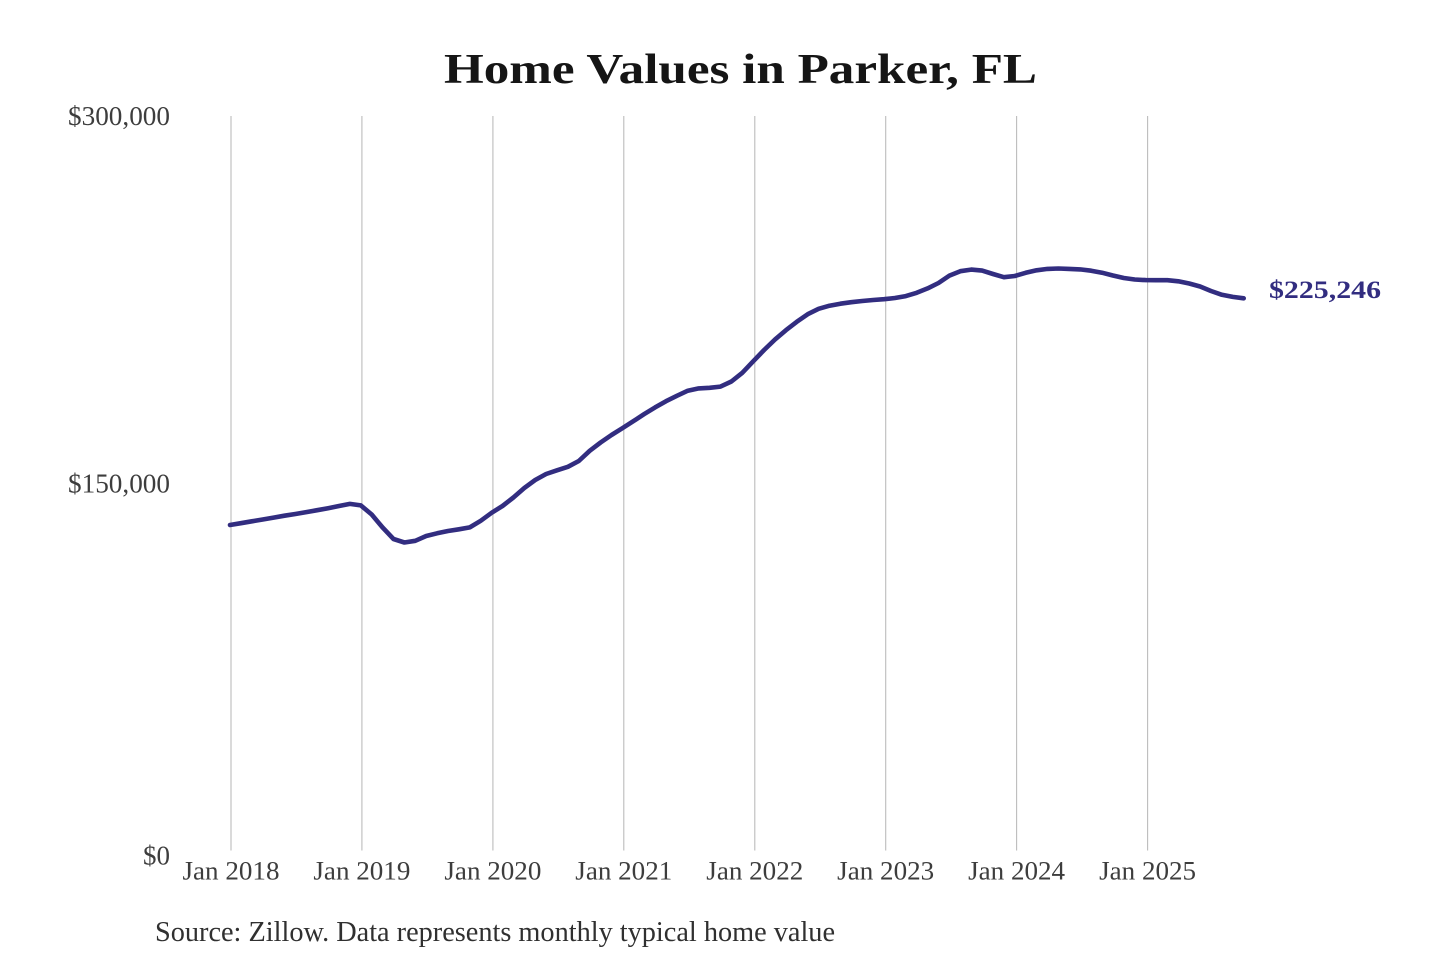  What do you see at coordinates (156, 855) in the screenshot?
I see `svg-text: $0` at bounding box center [156, 855].